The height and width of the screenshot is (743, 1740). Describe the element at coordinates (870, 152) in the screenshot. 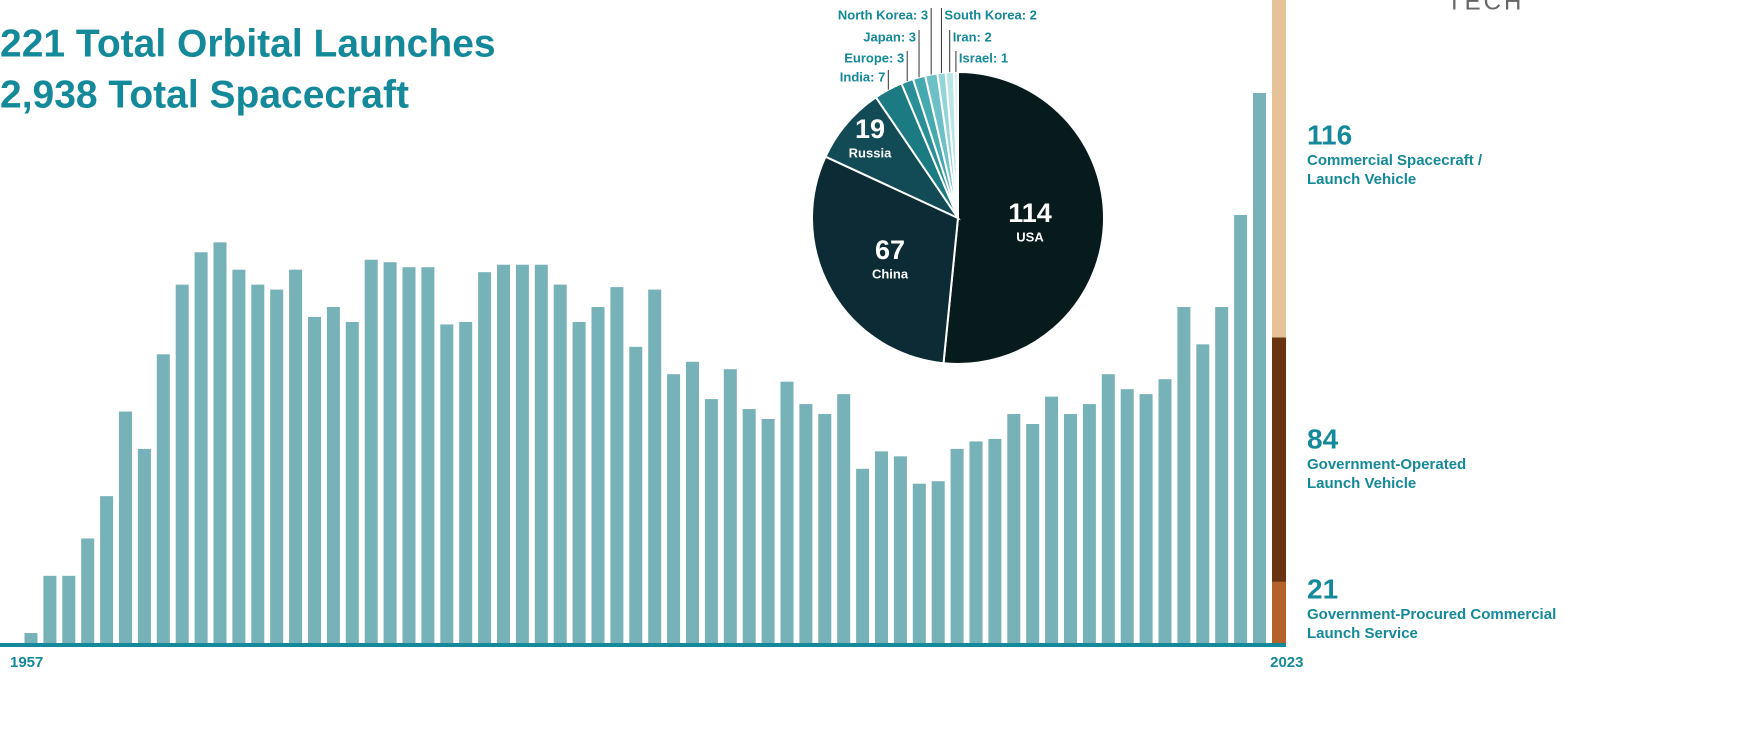

I see `slice-name: Russia` at that location.